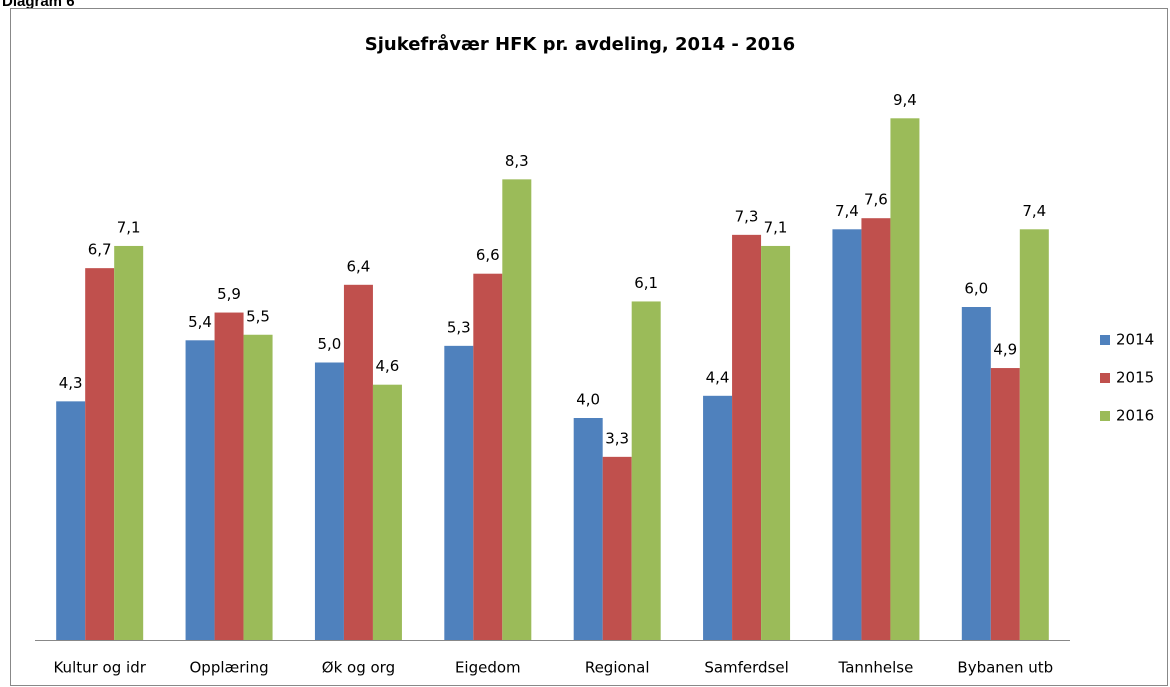  What do you see at coordinates (330, 344) in the screenshot?
I see `value-label: 5,0` at bounding box center [330, 344].